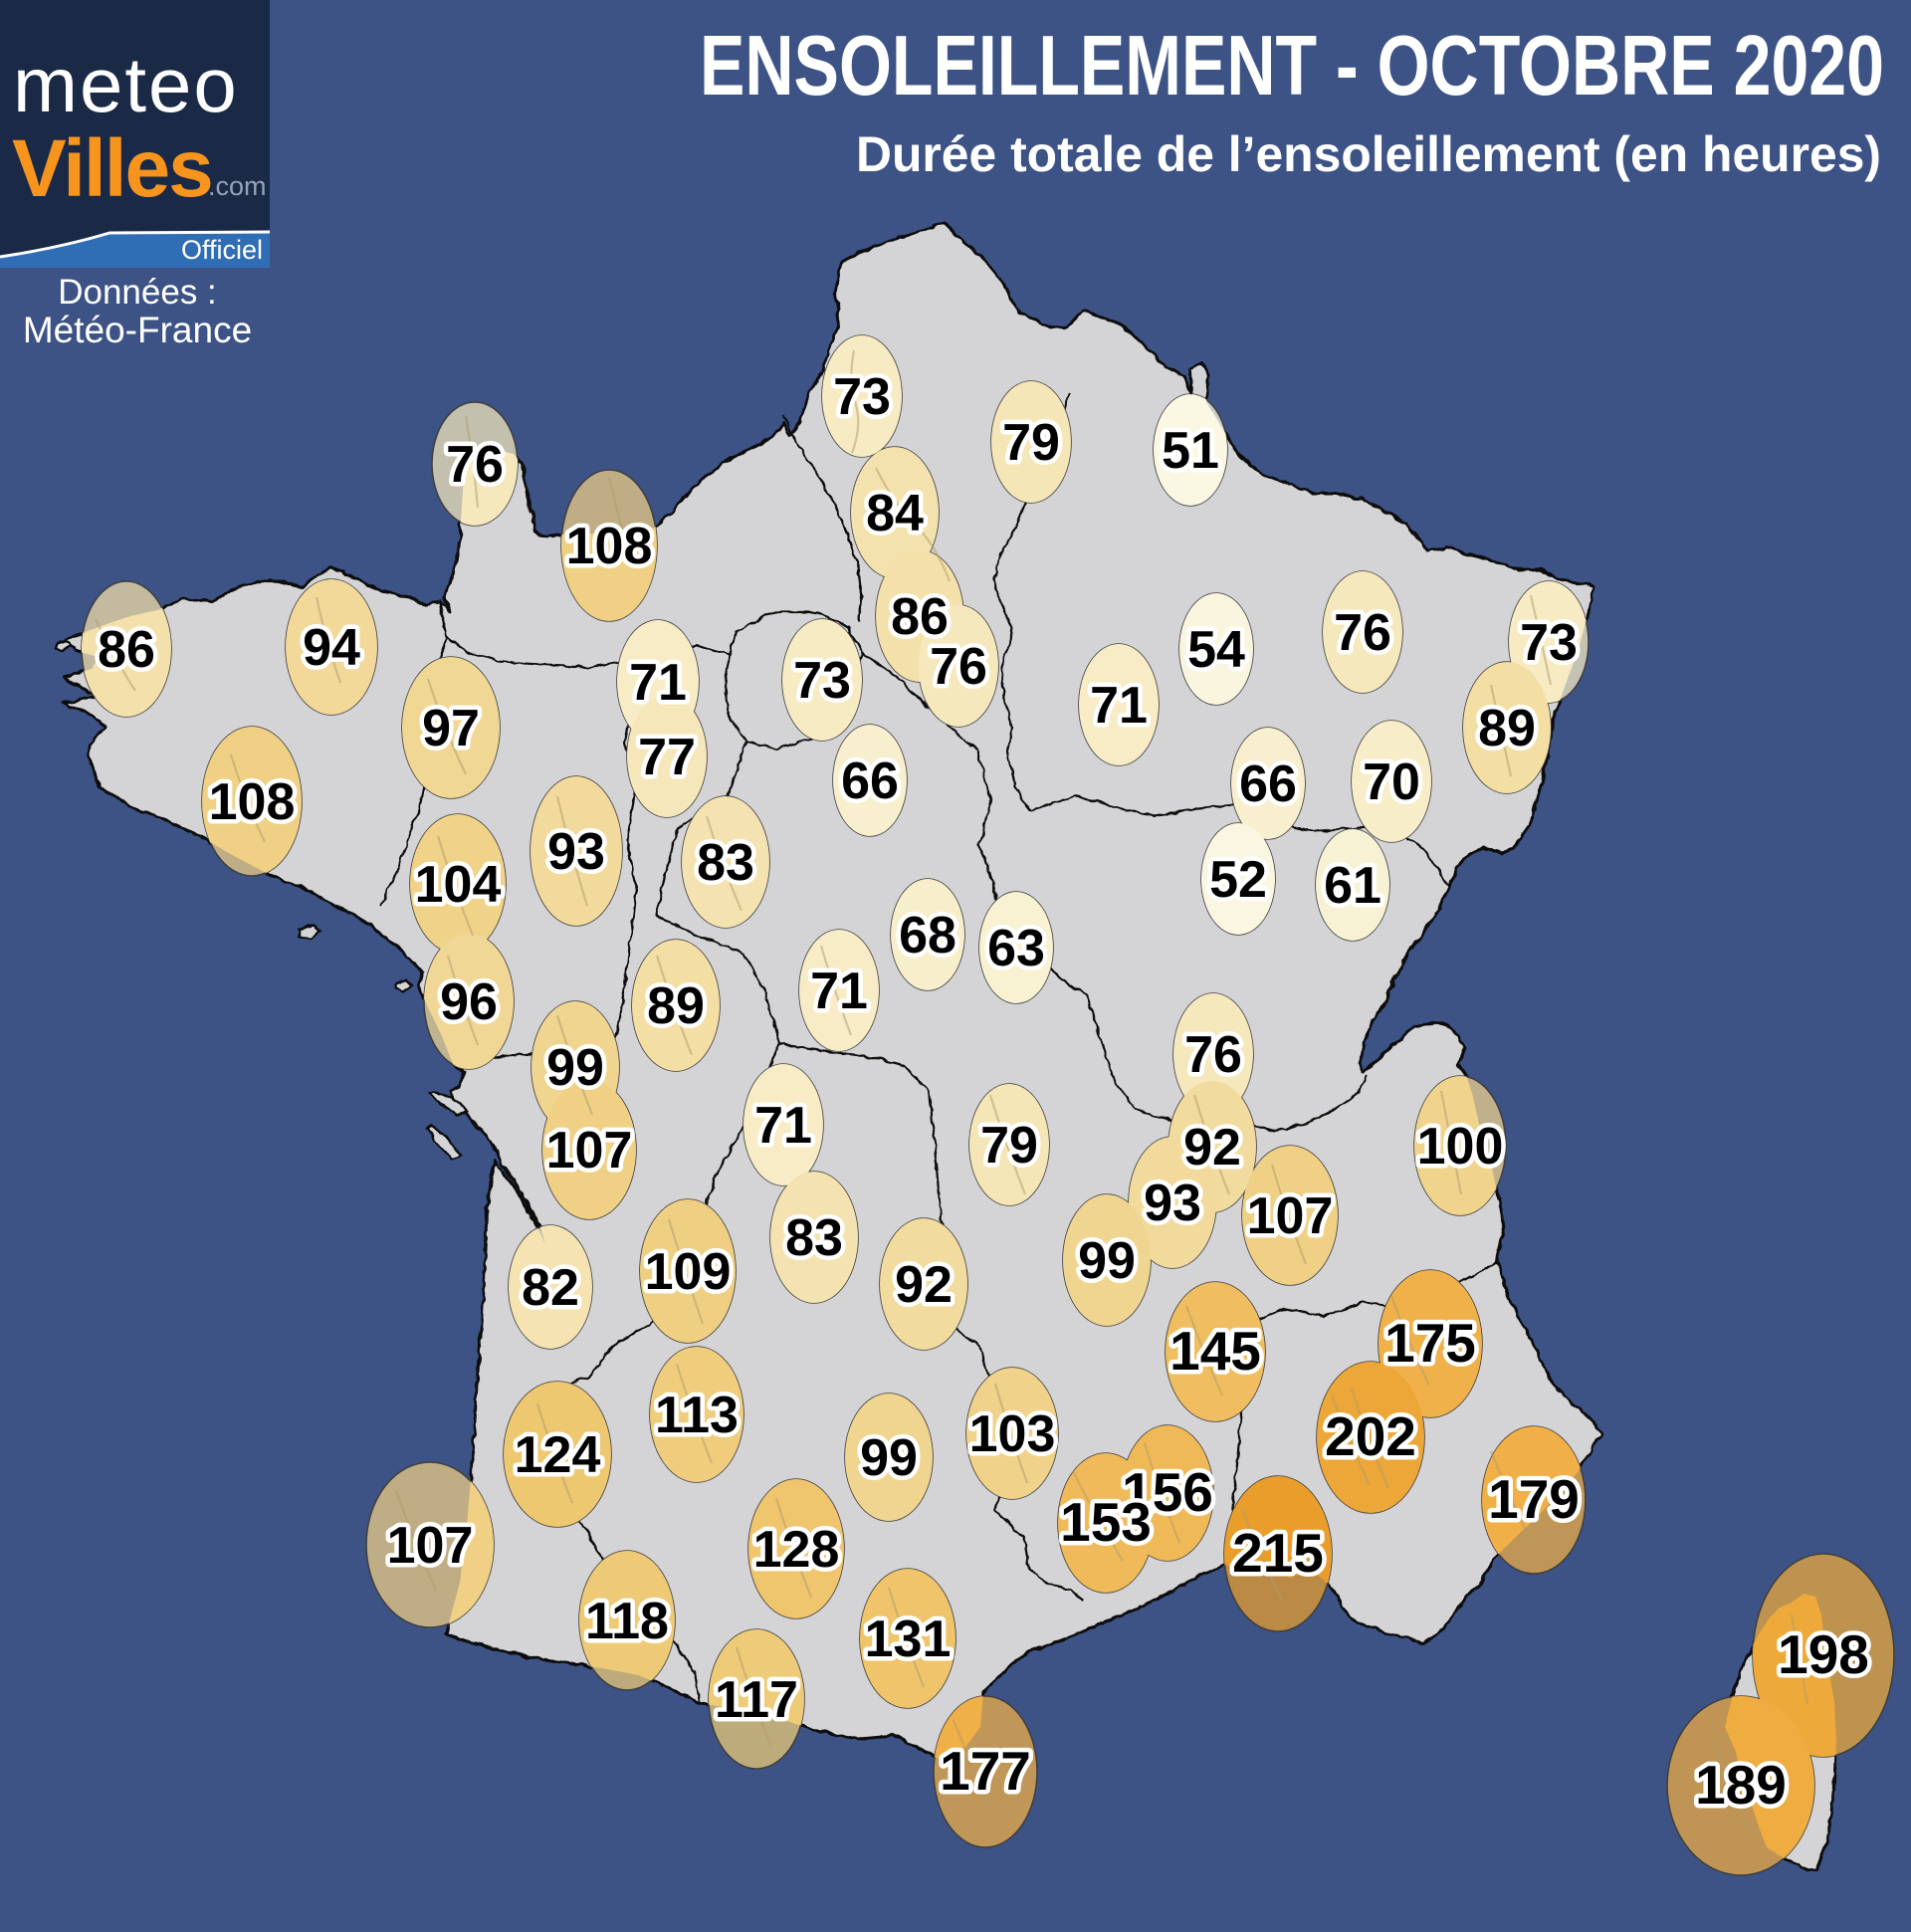 The image size is (1911, 1932). What do you see at coordinates (222, 250) in the screenshot?
I see `svg-text: Officiel` at bounding box center [222, 250].